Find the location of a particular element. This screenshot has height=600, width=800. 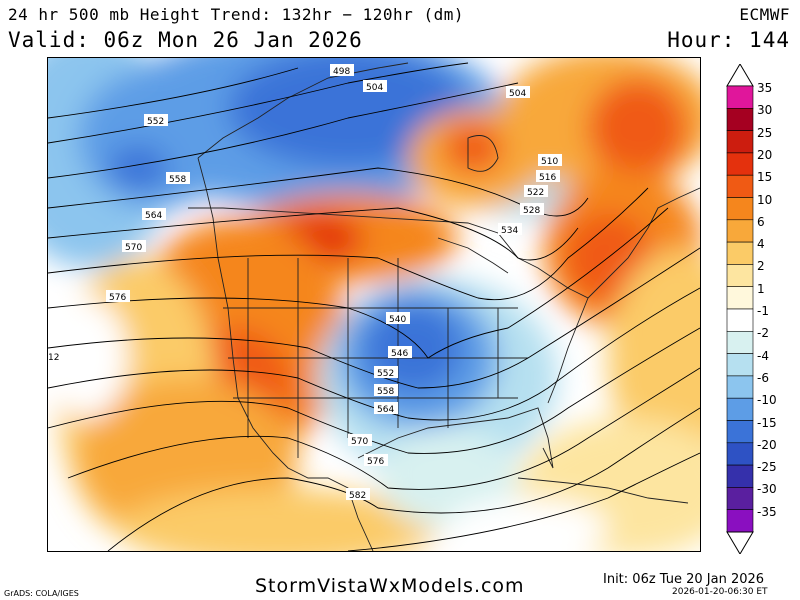

colorbar-label: 1 is located at coordinates (761, 288).